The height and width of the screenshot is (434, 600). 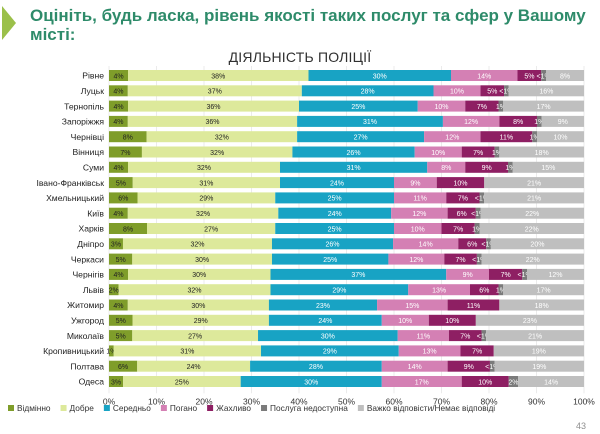 I want to click on data-label: 26%, so click(x=354, y=153).